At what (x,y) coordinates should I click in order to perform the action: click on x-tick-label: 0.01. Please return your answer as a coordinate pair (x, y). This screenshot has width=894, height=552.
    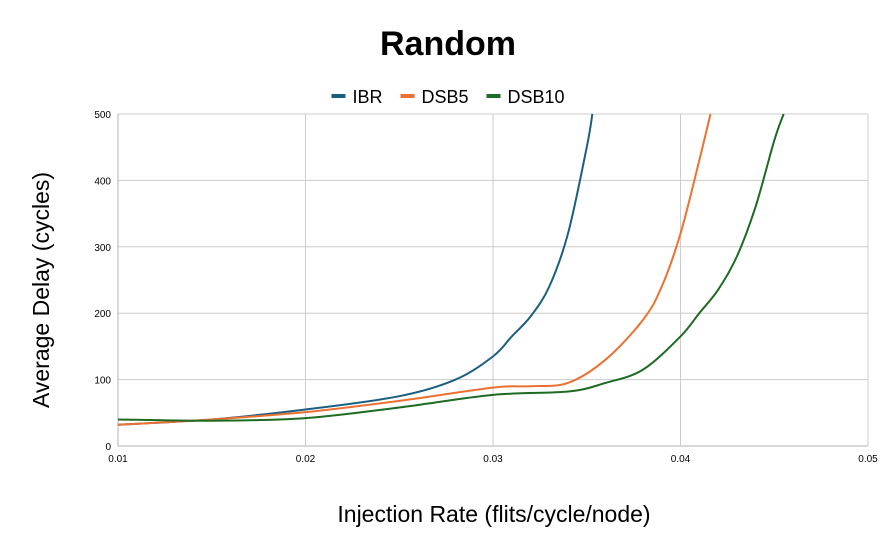
    Looking at the image, I should click on (118, 459).